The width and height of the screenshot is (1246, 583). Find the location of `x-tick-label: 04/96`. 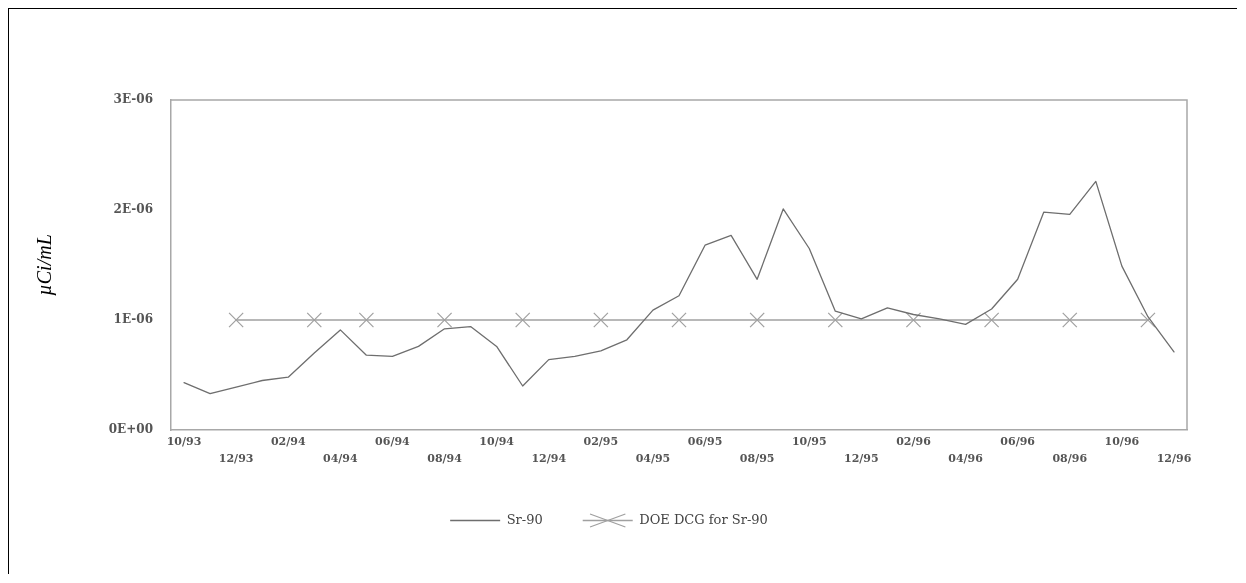

x-tick-label: 04/96 is located at coordinates (966, 458).